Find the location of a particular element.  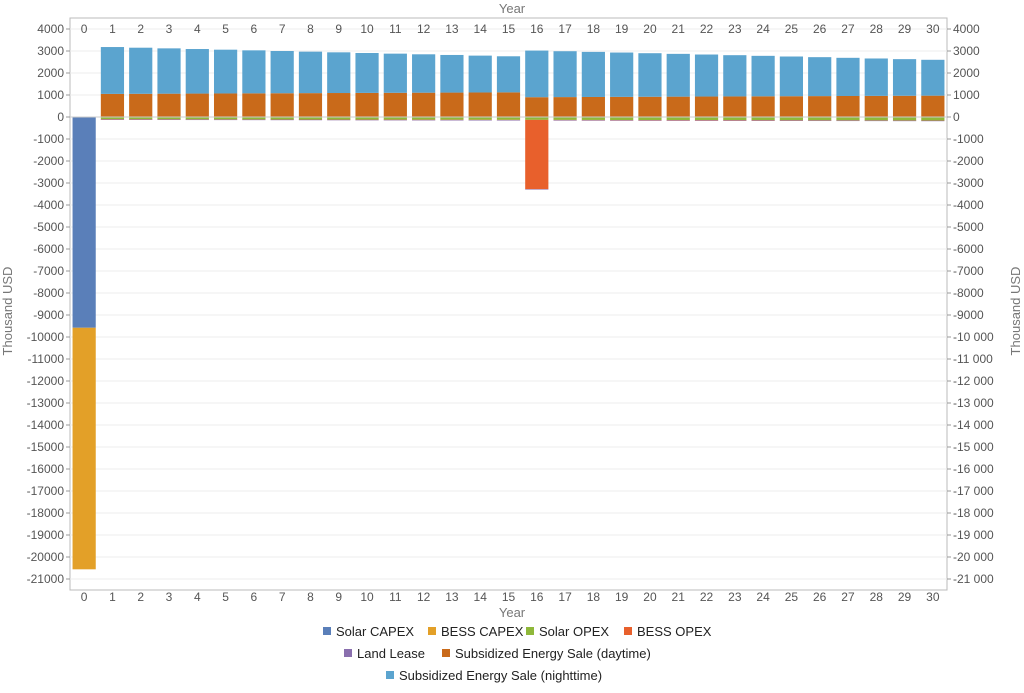

x-tick-label-top: 25 is located at coordinates (792, 29).